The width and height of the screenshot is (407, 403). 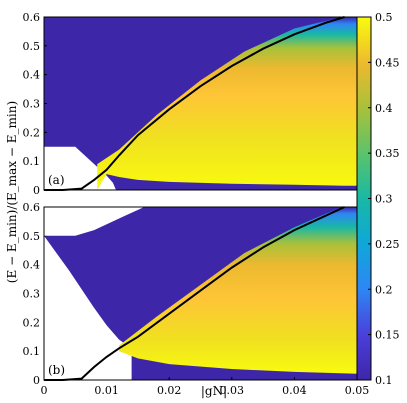 What do you see at coordinates (384, 289) in the screenshot?
I see `colorbar-tick-label: 0.2` at bounding box center [384, 289].